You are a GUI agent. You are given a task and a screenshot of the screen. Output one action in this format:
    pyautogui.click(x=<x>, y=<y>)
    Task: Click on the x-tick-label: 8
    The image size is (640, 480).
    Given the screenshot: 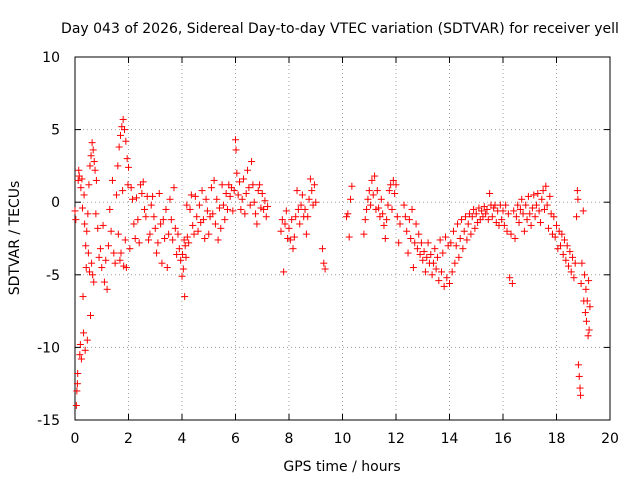 What is the action you would take?
    pyautogui.click(x=289, y=439)
    